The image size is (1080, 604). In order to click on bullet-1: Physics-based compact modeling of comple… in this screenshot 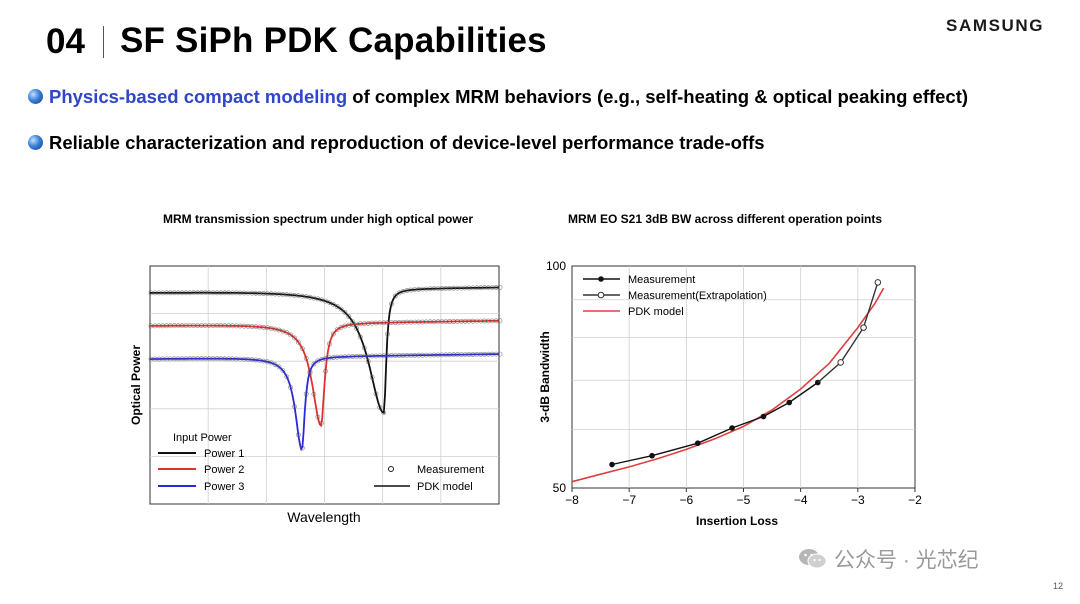, I will do `click(498, 97)`.